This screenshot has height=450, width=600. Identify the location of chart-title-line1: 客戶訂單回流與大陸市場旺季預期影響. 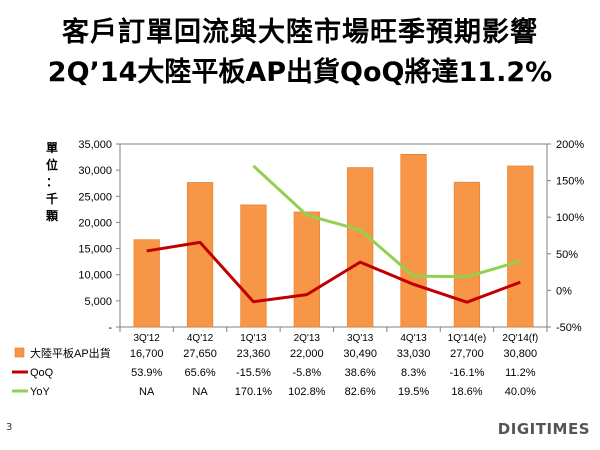
(300, 32).